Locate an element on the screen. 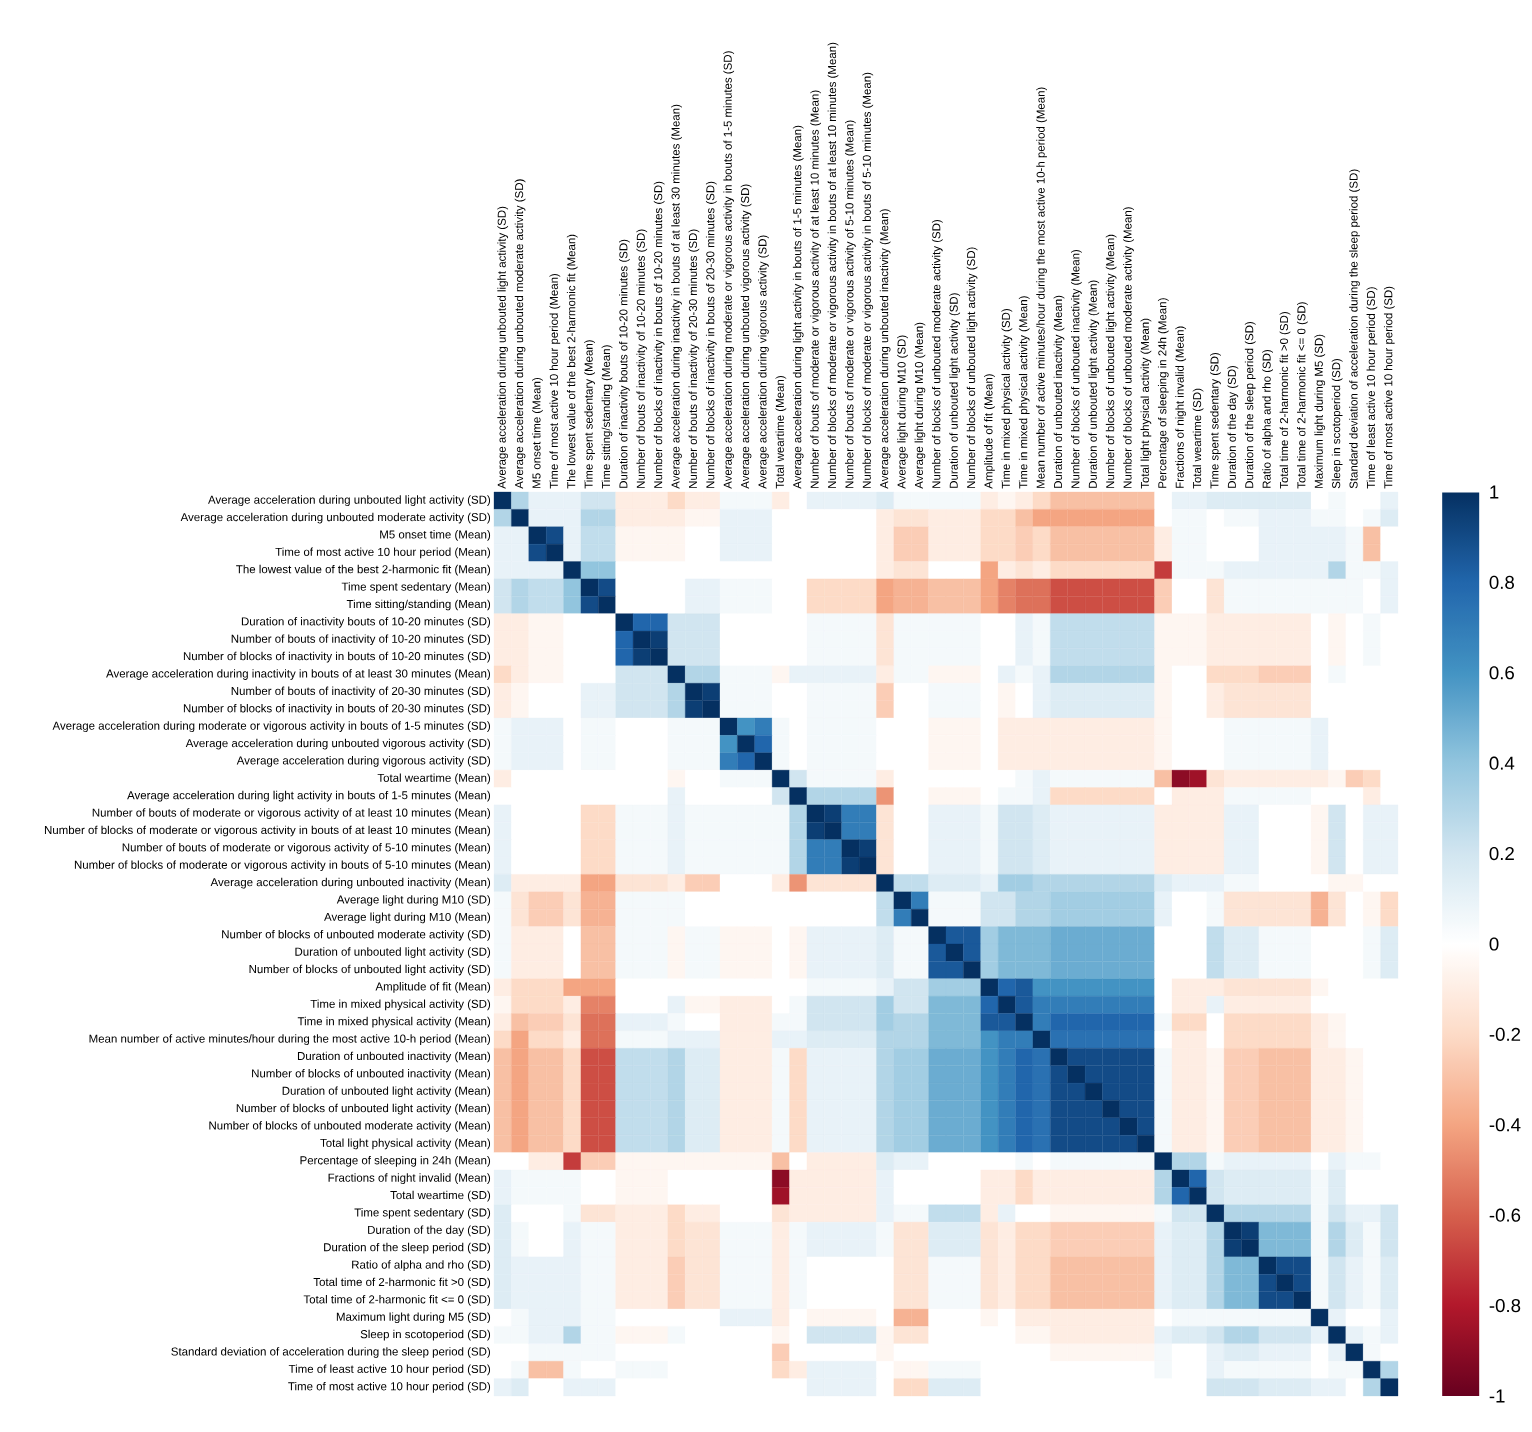  color-bar-label: 0.4 is located at coordinates (1502, 763).